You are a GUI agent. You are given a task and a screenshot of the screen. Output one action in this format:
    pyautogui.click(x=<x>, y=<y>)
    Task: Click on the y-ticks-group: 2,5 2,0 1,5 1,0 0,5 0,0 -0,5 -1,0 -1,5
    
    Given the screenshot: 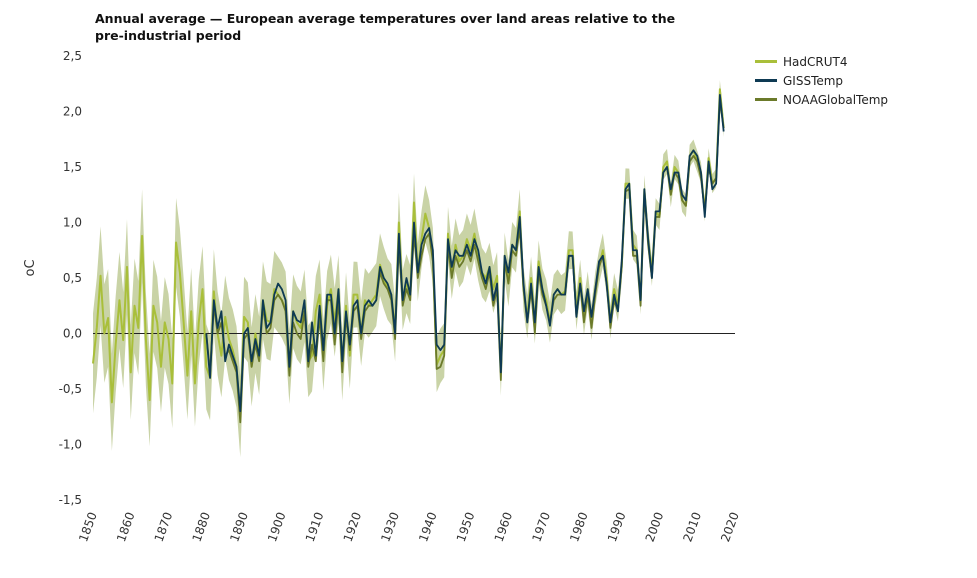 What is the action you would take?
    pyautogui.click(x=70, y=278)
    